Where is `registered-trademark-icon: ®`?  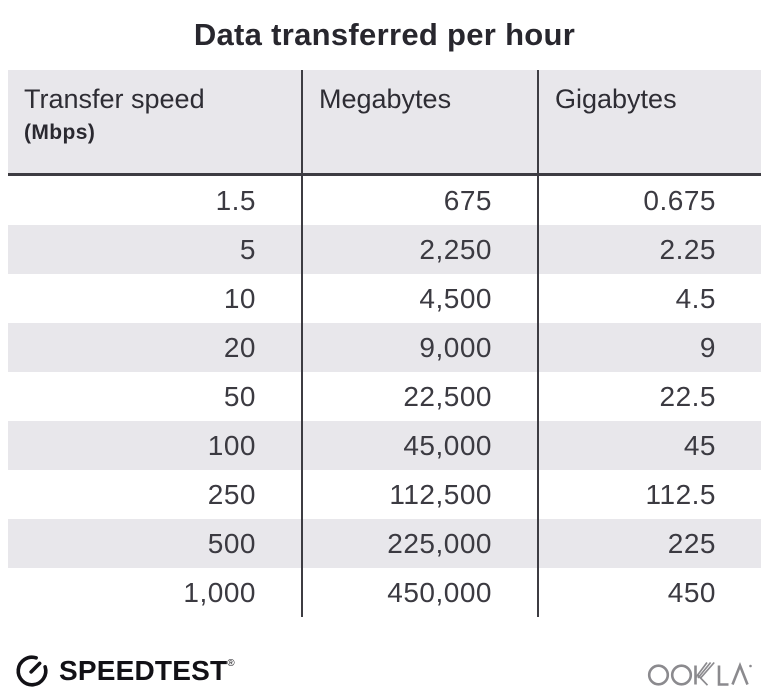
registered-trademark-icon: ® is located at coordinates (231, 663).